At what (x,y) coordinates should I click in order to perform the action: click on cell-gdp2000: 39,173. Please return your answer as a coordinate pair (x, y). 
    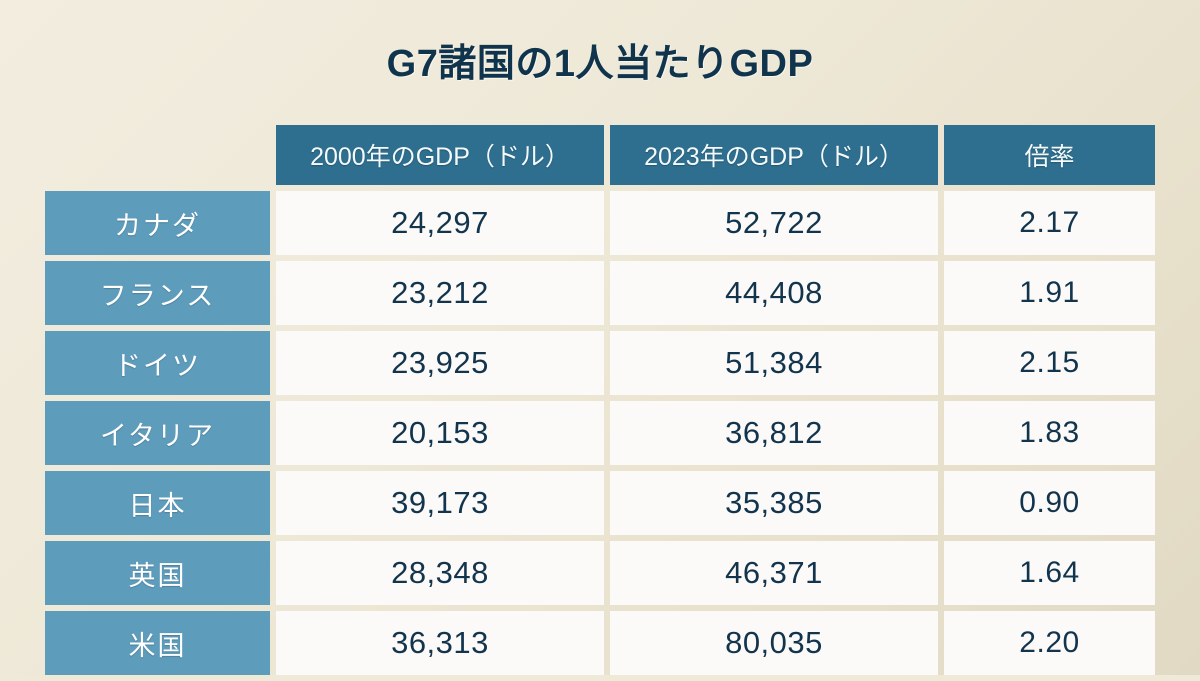
    Looking at the image, I should click on (440, 503).